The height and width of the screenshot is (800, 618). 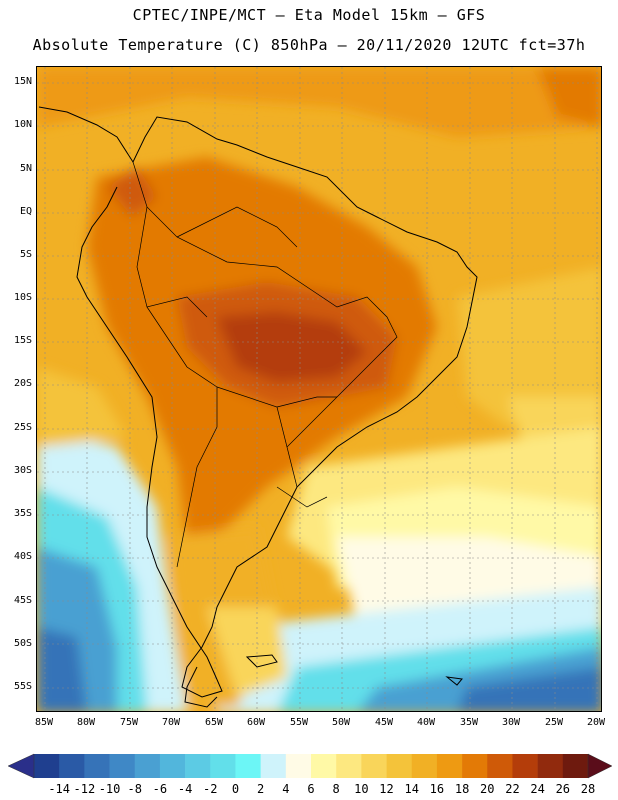 What do you see at coordinates (22, 124) in the screenshot?
I see `lat-label-10n: 10N` at bounding box center [22, 124].